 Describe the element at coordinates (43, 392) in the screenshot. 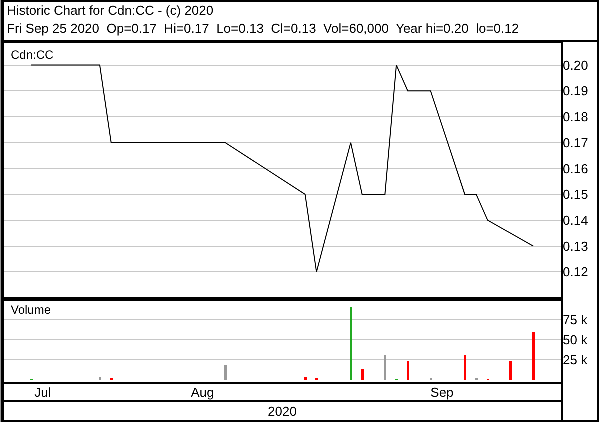

I see `x-tick-label: Jul` at that location.